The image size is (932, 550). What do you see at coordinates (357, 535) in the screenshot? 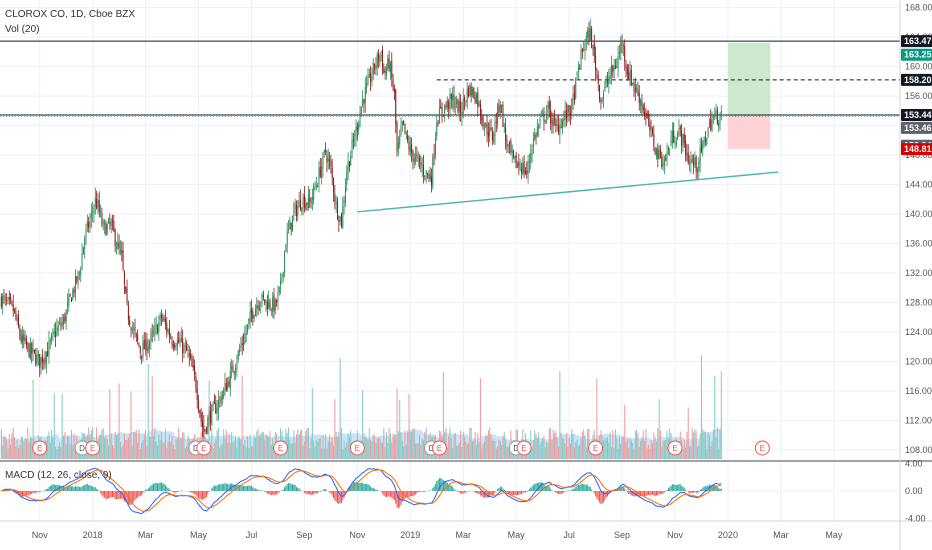
I see `time-tick-label: Nov` at bounding box center [357, 535].